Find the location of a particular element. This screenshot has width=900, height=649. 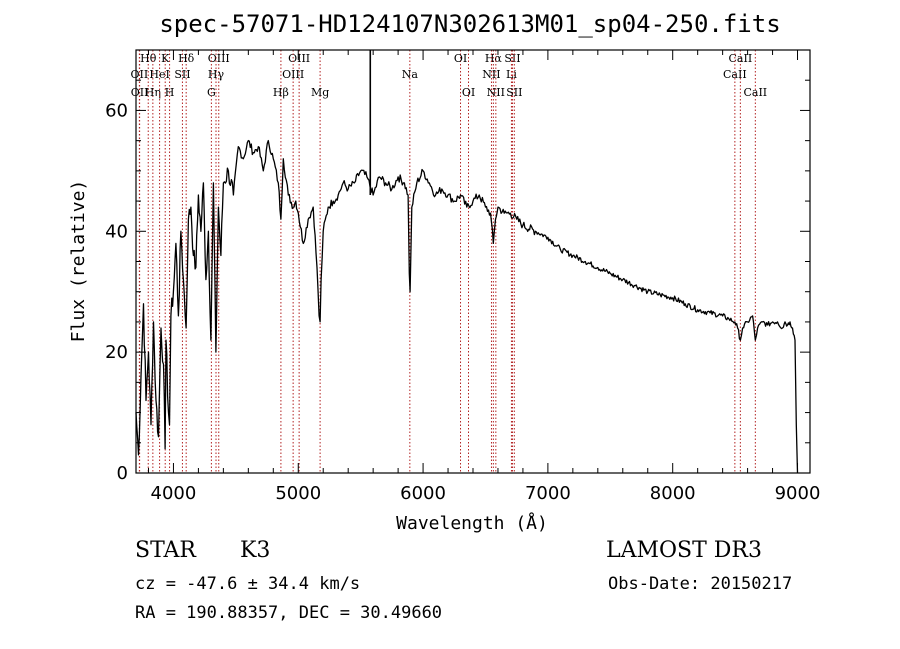

spectral-line-label: Hδ is located at coordinates (186, 58).